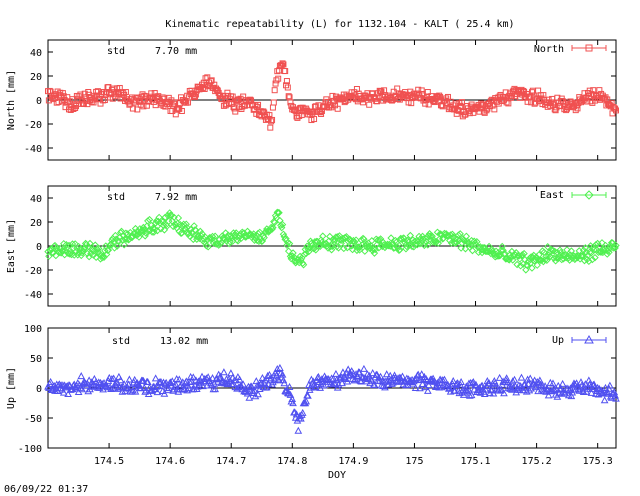 The width and height of the screenshot is (640, 496). What do you see at coordinates (109, 461) in the screenshot?
I see `x-tick-label: 174.5` at bounding box center [109, 461].